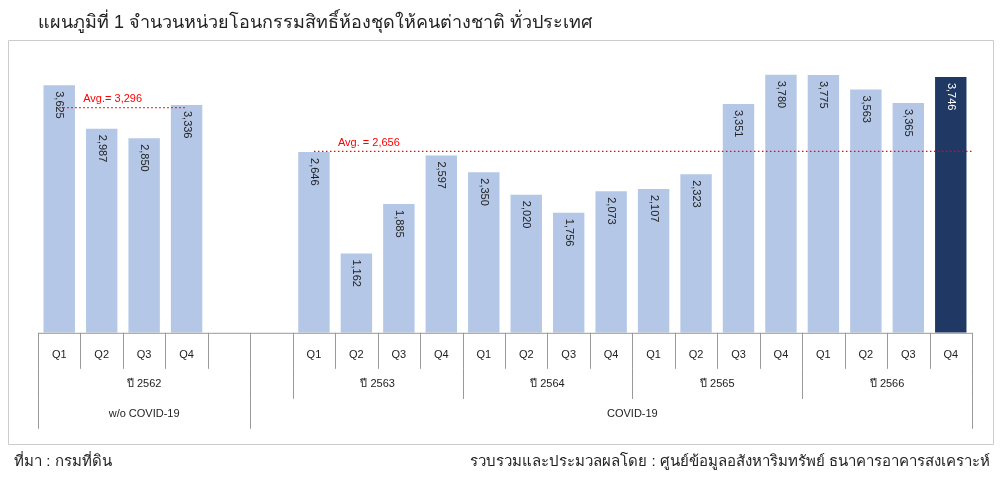 The image size is (1002, 478). Describe the element at coordinates (357, 273) in the screenshot. I see `data-label: 1,162` at that location.